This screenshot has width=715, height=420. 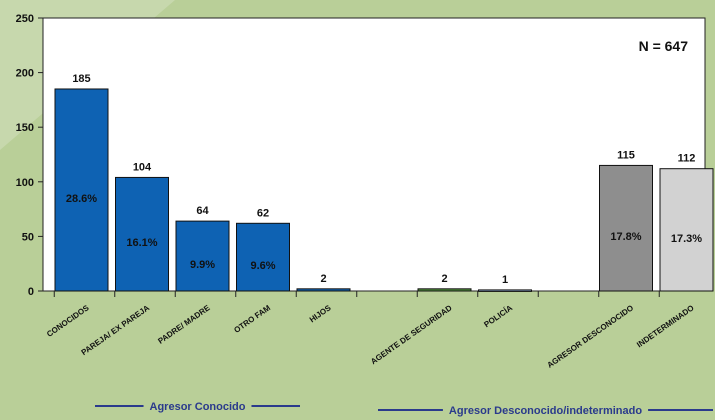 What do you see at coordinates (202, 265) in the screenshot?
I see `percent-label: 9.9%` at bounding box center [202, 265].